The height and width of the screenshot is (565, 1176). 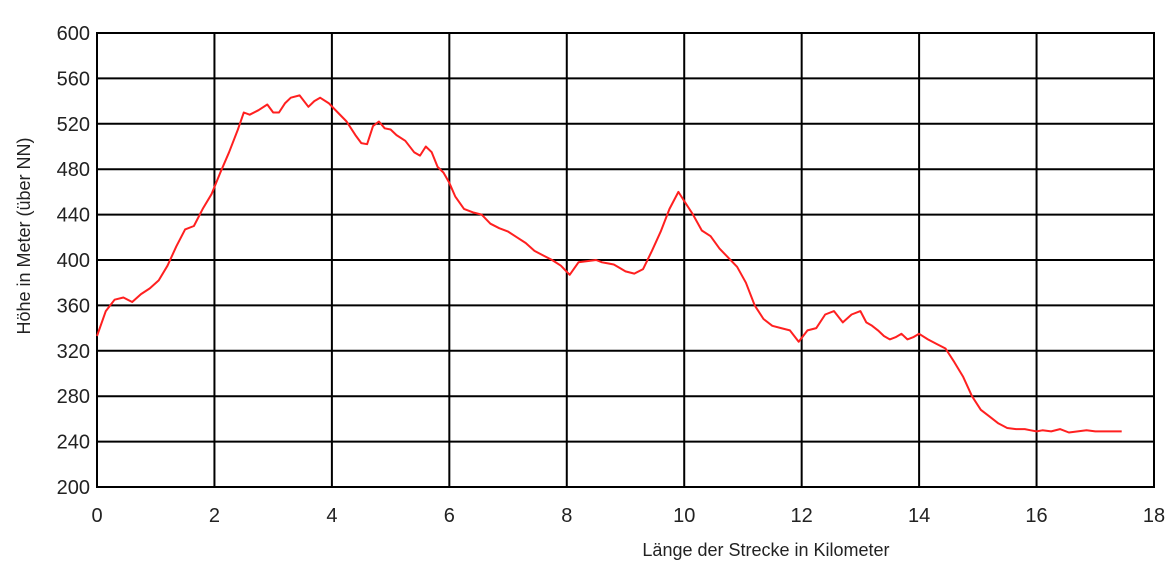 I want to click on y-tick-label: 240, so click(x=73, y=443).